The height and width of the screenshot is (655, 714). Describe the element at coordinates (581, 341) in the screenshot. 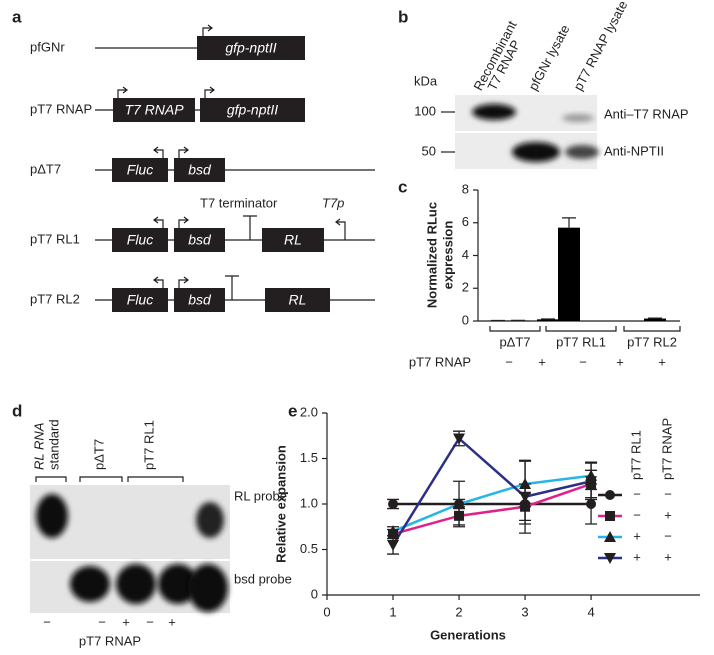

I see `group-label: pT7 RL1` at that location.